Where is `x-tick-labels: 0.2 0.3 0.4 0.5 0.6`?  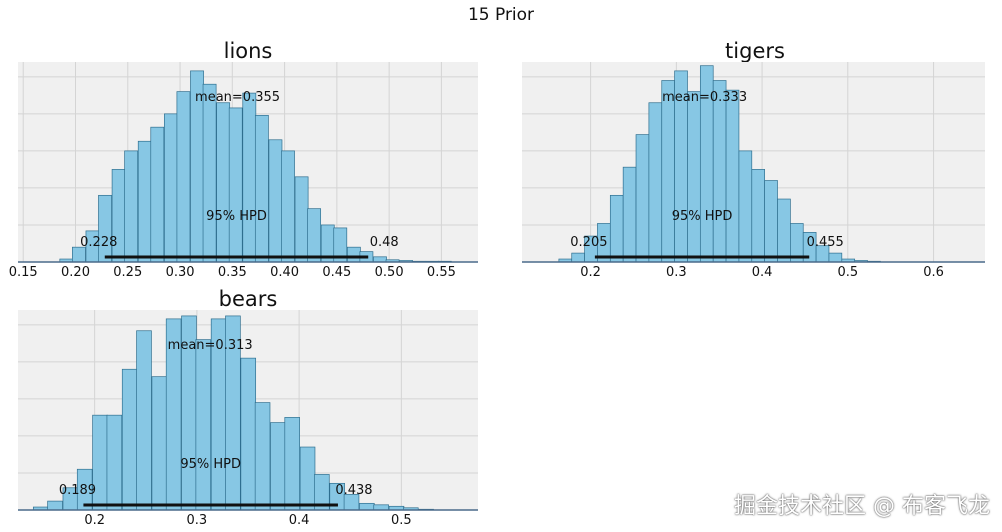
x-tick-labels: 0.2 0.3 0.4 0.5 0.6 is located at coordinates (762, 272).